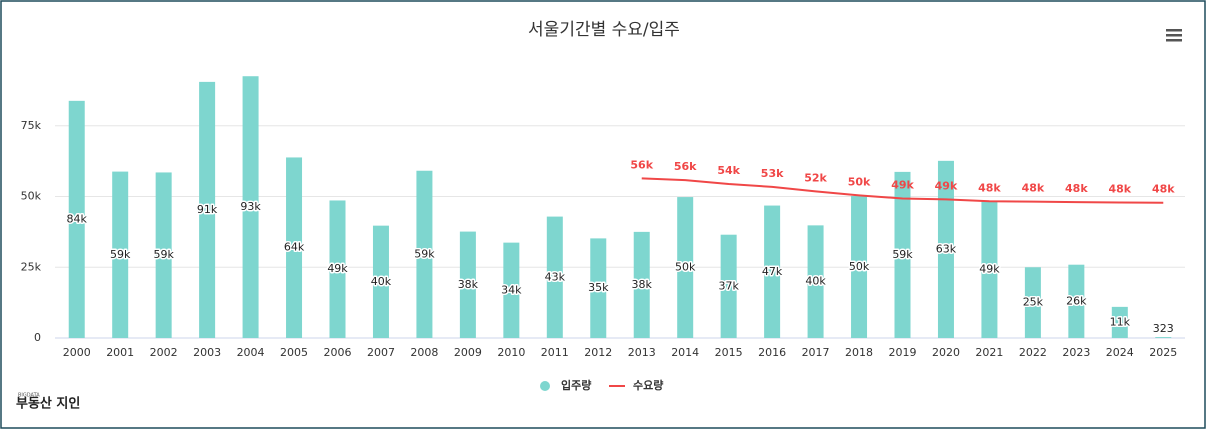 The image size is (1207, 430). I want to click on menu-button, so click(1174, 35).